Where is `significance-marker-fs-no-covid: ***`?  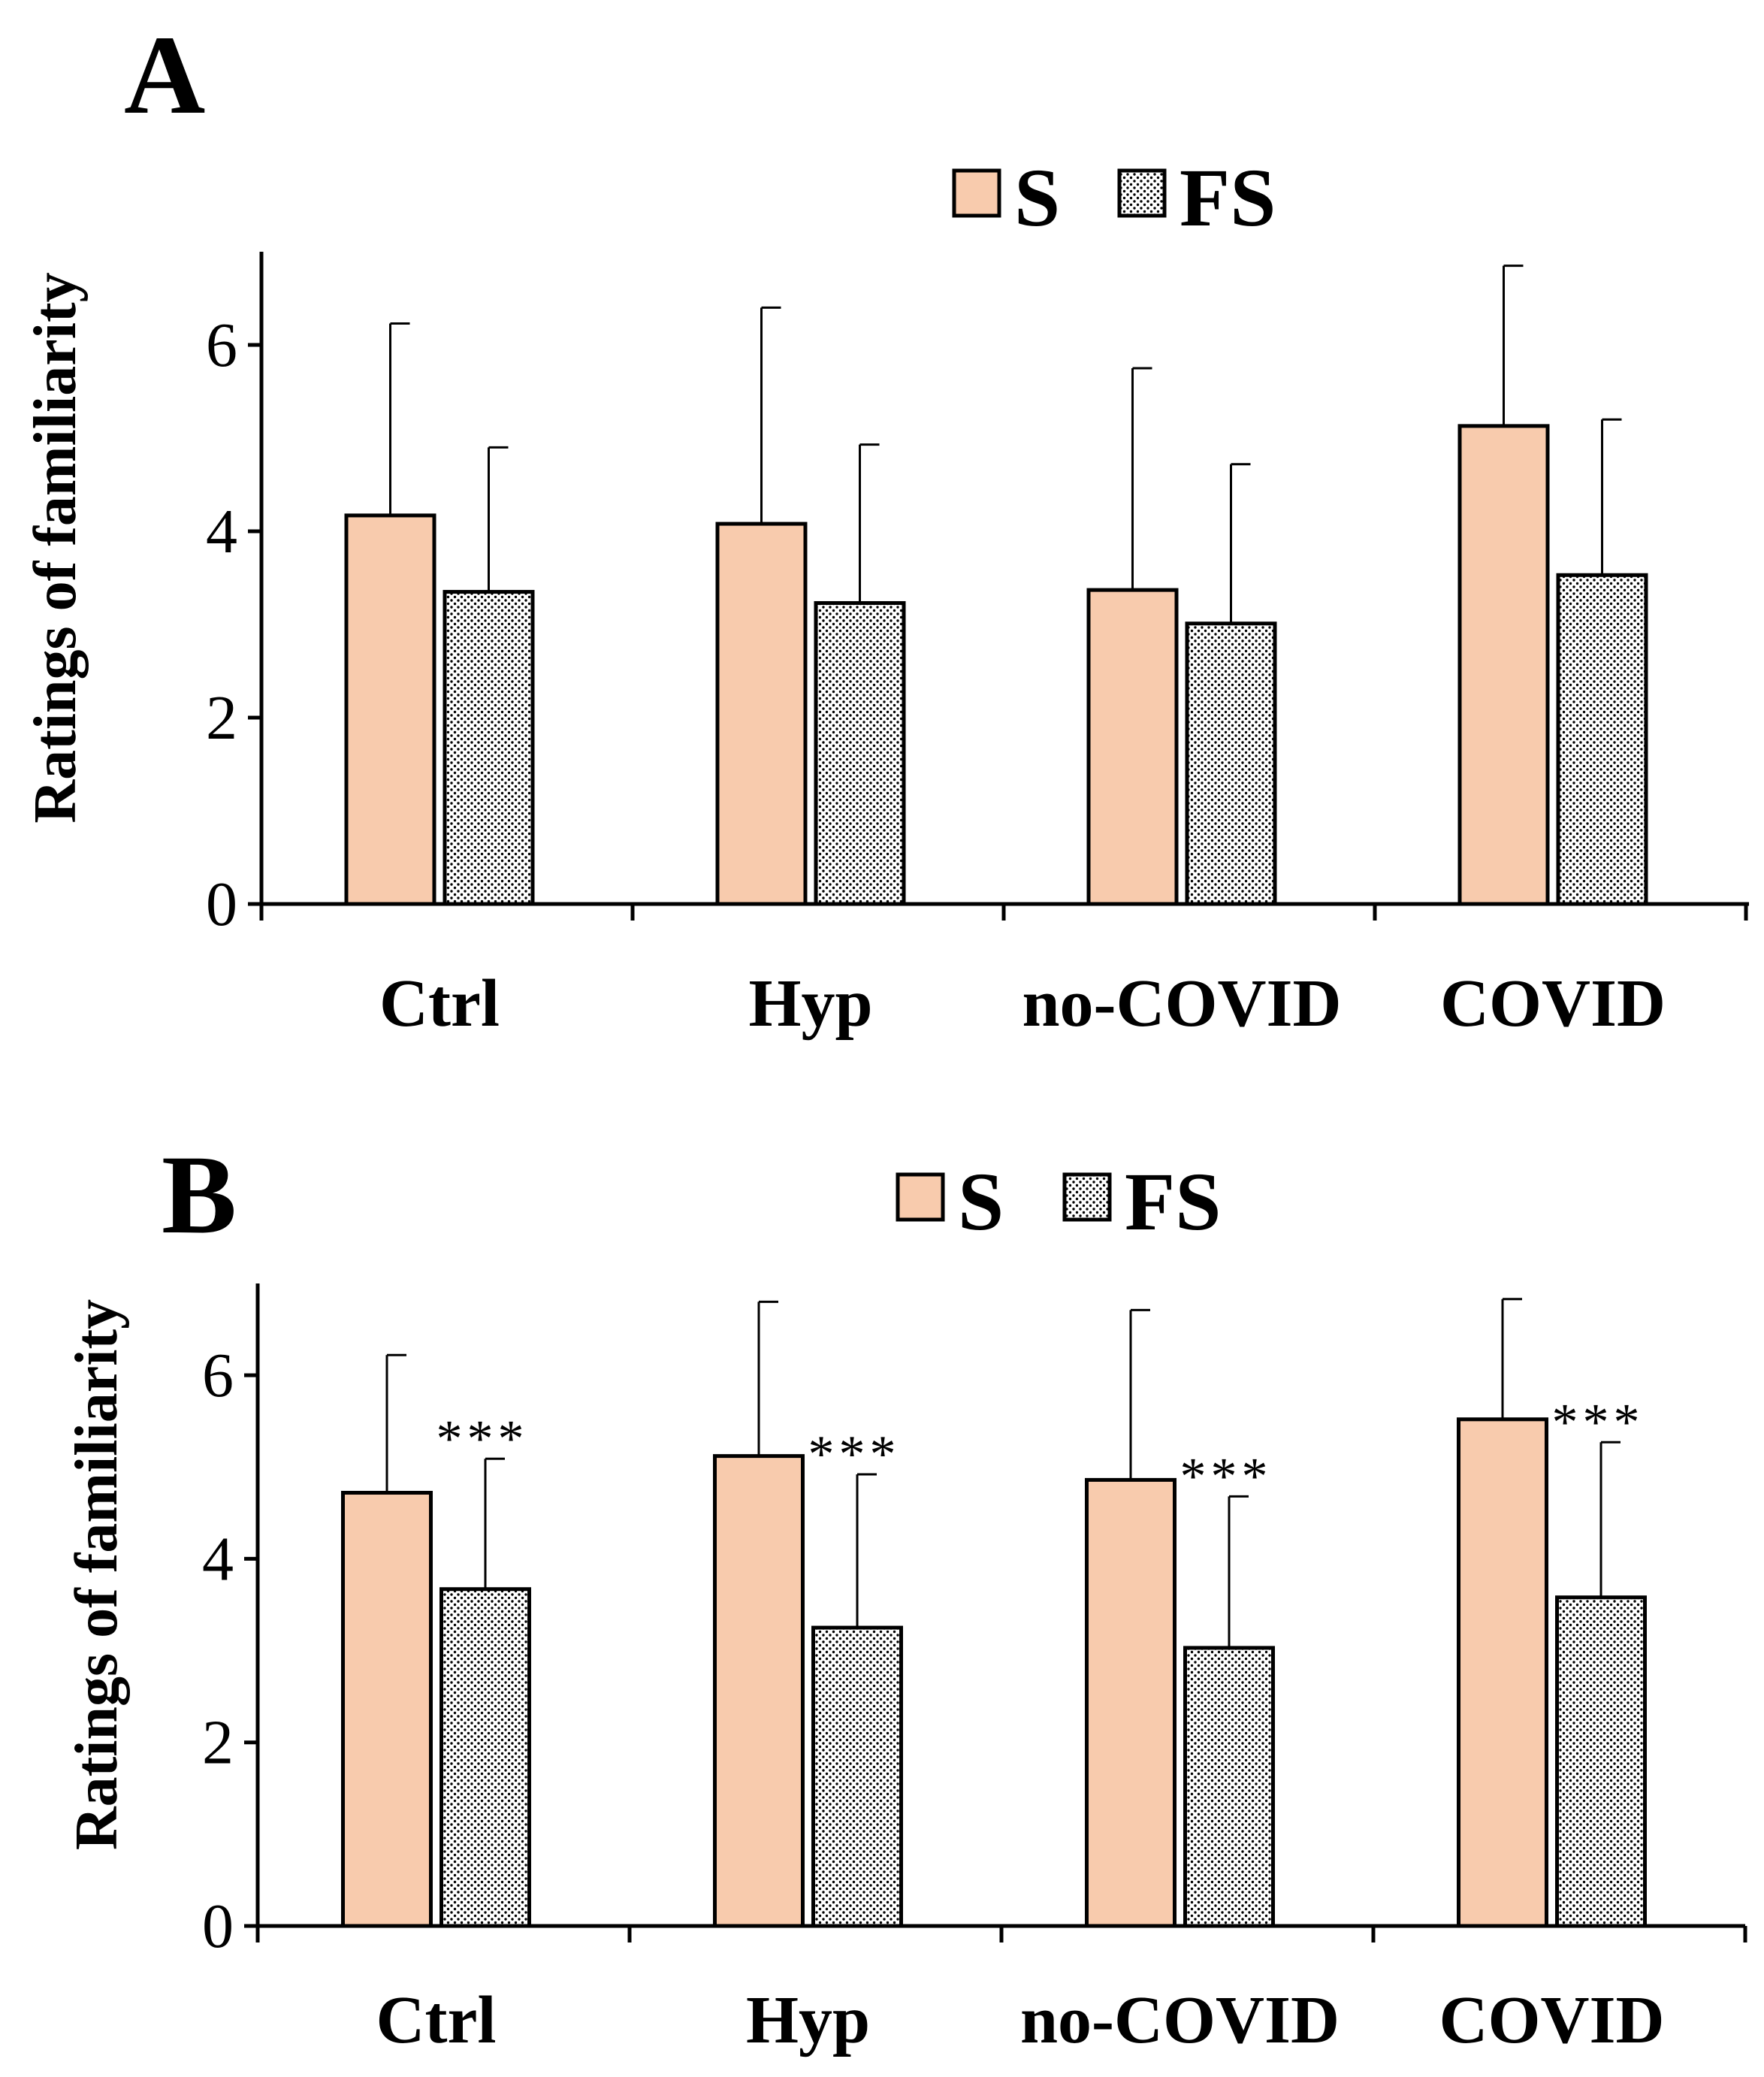
significance-marker-fs-no-covid: *** is located at coordinates (1226, 1476).